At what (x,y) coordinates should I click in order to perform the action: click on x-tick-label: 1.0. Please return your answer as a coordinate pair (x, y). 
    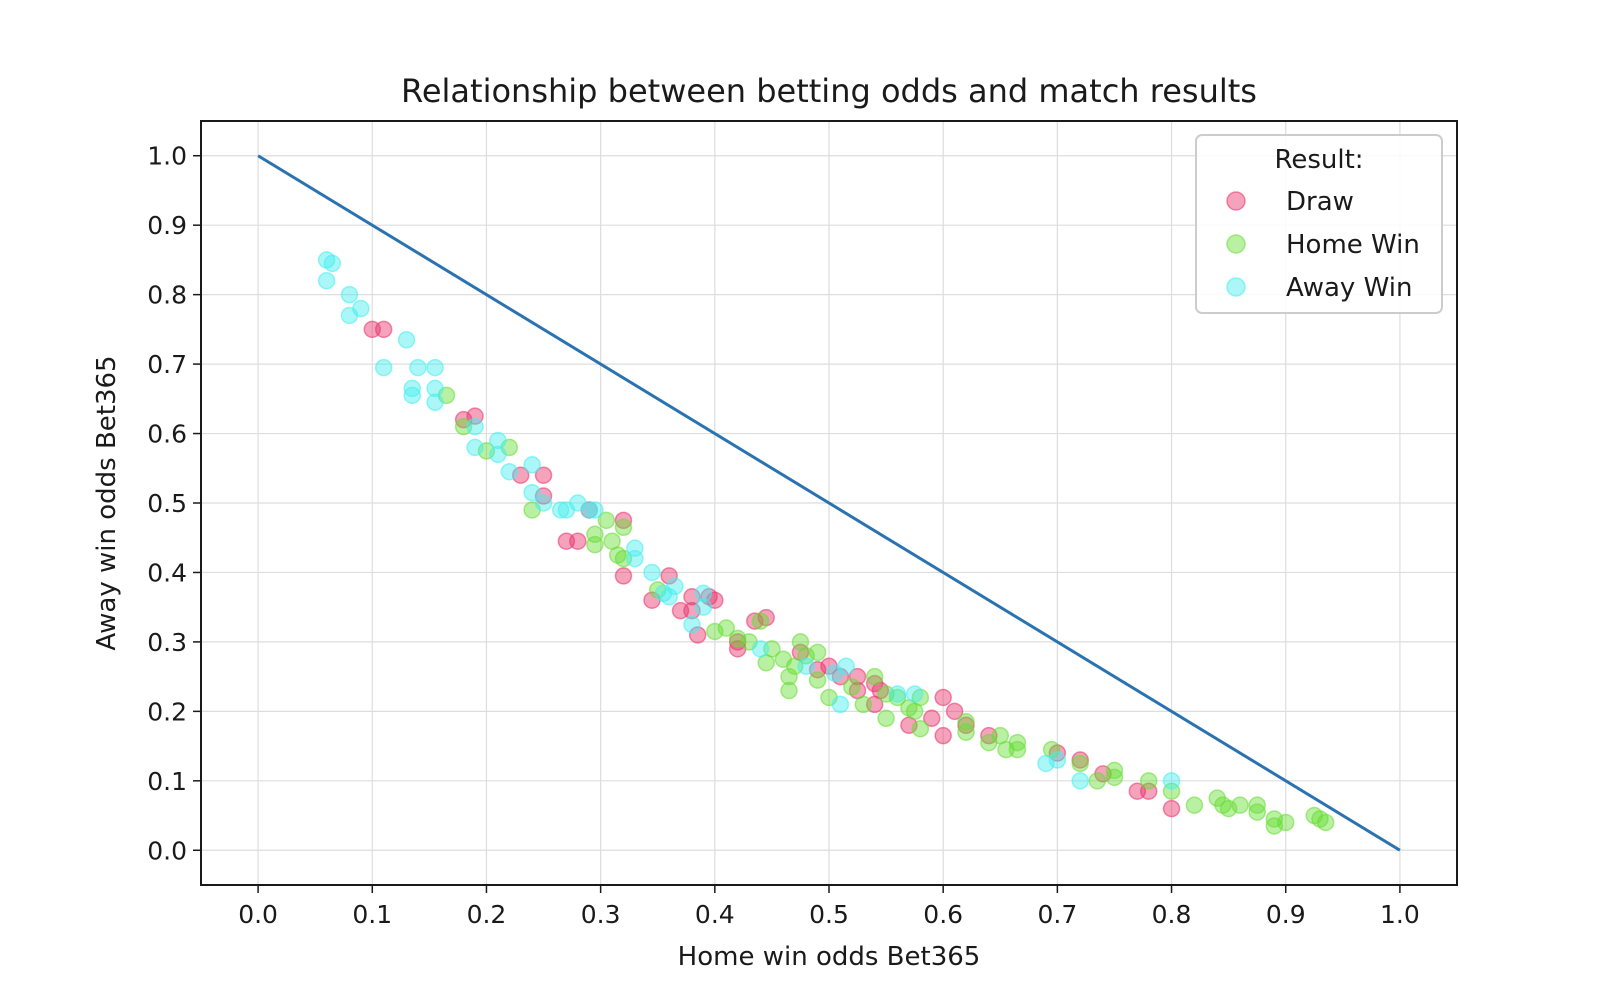
    Looking at the image, I should click on (1400, 914).